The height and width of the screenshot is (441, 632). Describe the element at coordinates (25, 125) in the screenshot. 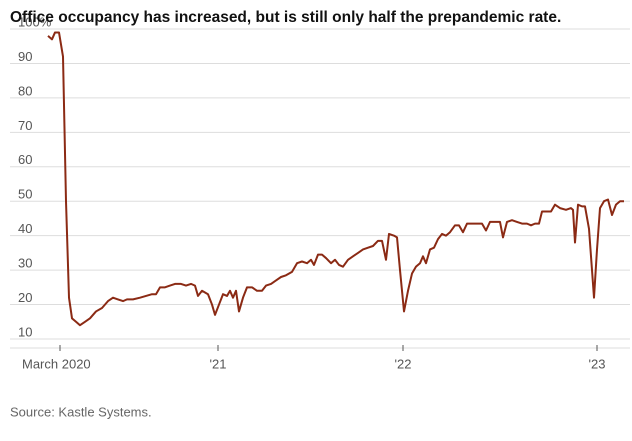

I see `y-tick-label: 70` at that location.